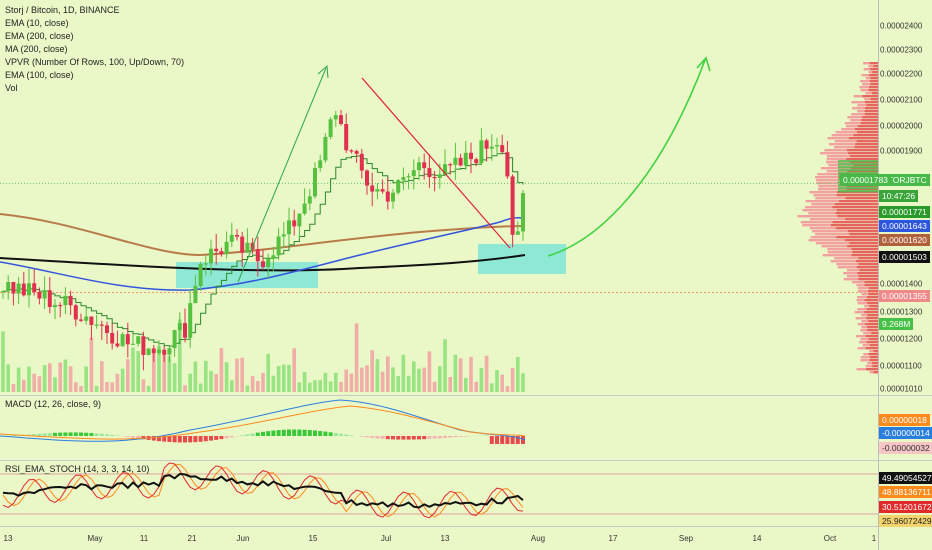  Describe the element at coordinates (263, 253) in the screenshot. I see `ema100-line` at that location.